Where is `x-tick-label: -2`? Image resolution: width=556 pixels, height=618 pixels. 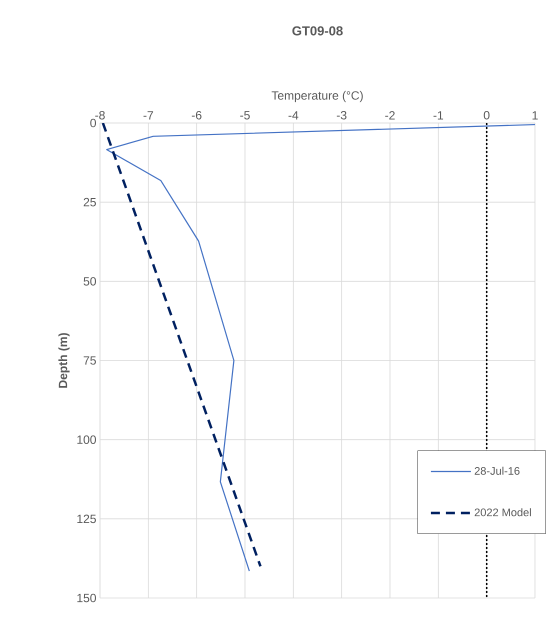
x-tick-label: -2 is located at coordinates (390, 115).